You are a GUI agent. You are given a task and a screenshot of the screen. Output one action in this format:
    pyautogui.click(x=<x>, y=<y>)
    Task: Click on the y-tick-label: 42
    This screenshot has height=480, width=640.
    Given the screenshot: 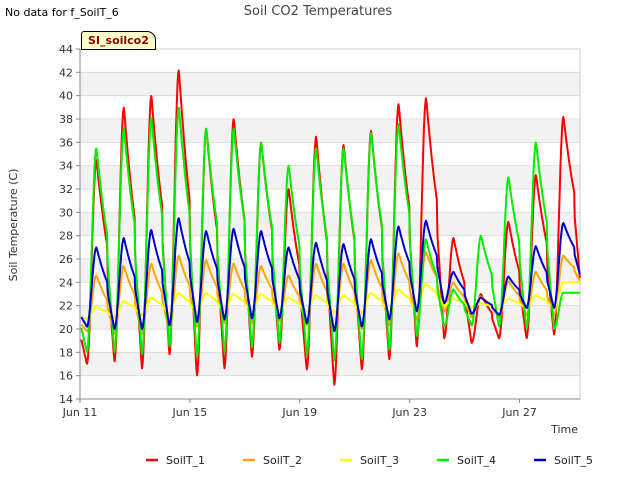 What is the action you would take?
    pyautogui.click(x=66, y=72)
    